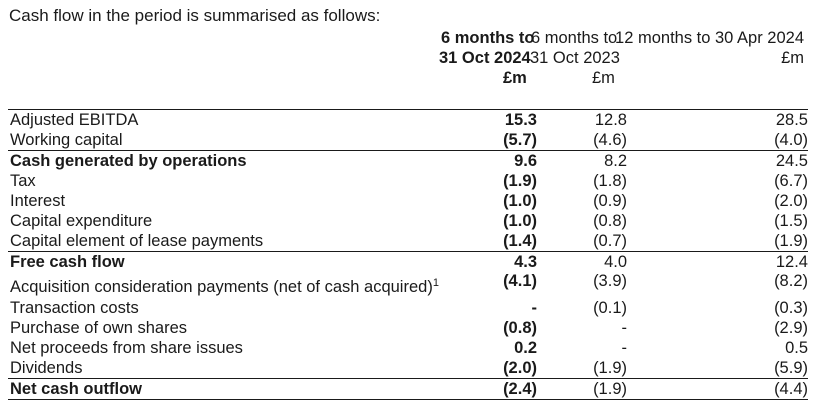 This screenshot has height=410, width=816. I want to click on col3-header-unit: £m, so click(792, 58).